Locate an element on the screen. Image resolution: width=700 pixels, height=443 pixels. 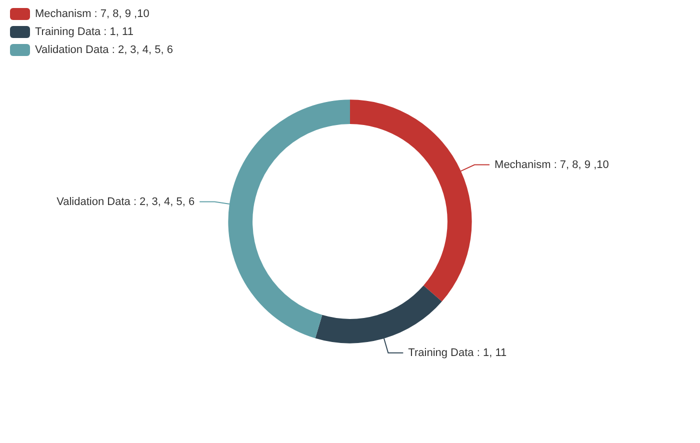
legend-label: Training Data : 1, 11 is located at coordinates (84, 32).